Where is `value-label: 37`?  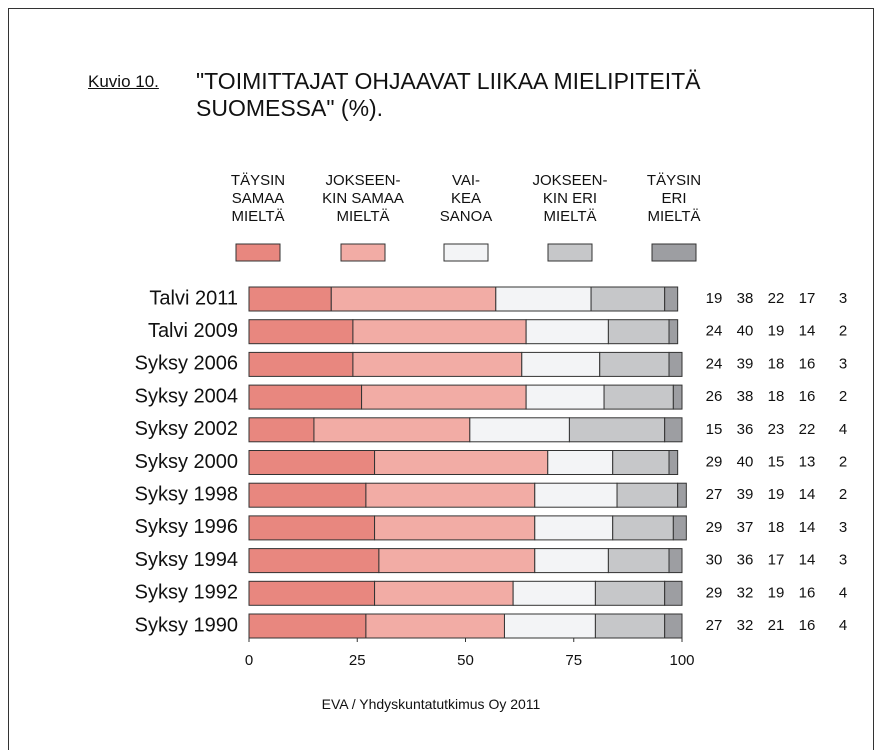 value-label: 37 is located at coordinates (745, 527).